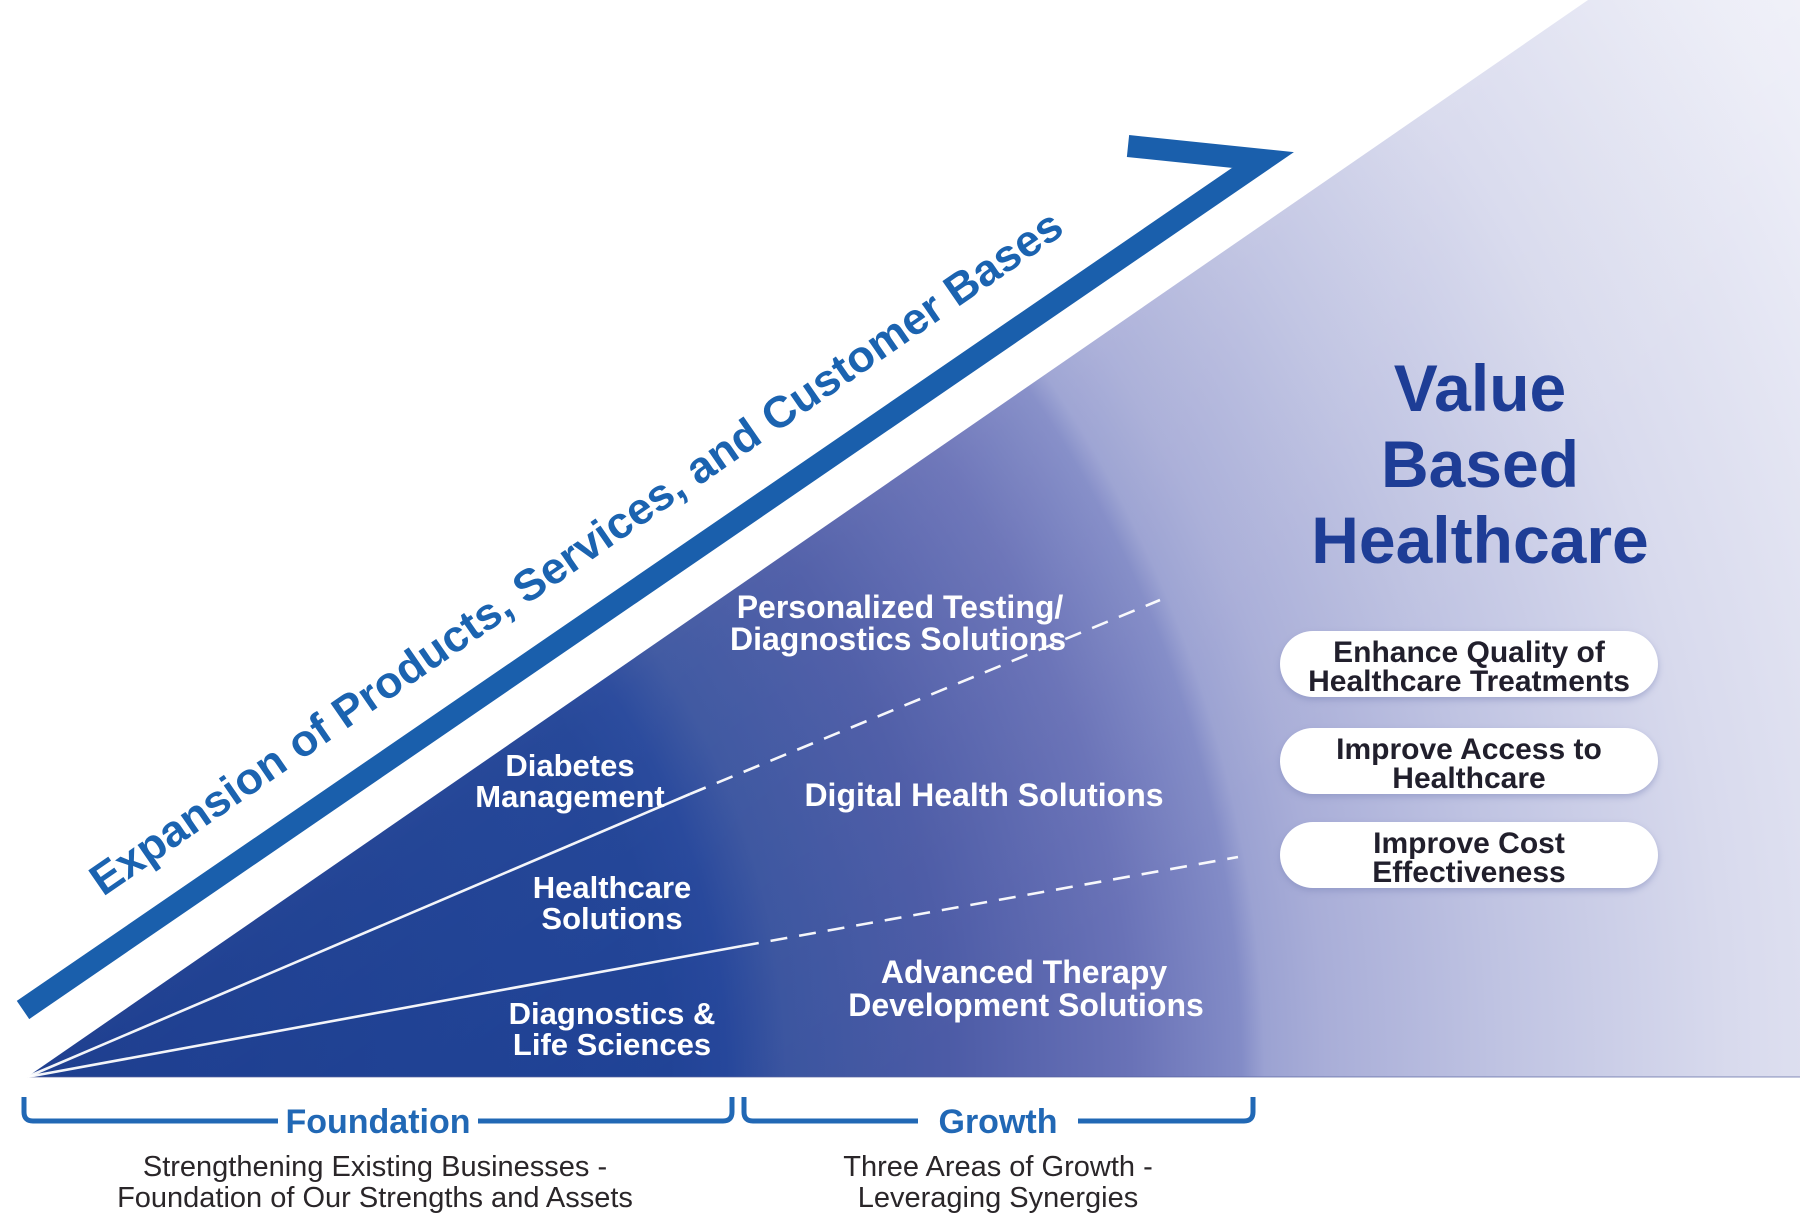 The width and height of the screenshot is (1800, 1216). What do you see at coordinates (1480, 388) in the screenshot?
I see `page-title-line: Value` at bounding box center [1480, 388].